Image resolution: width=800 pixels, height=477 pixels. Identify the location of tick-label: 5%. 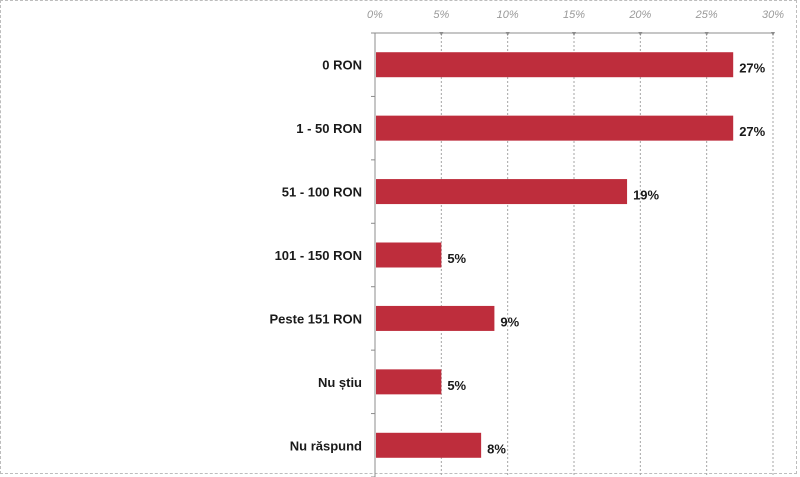
(441, 15).